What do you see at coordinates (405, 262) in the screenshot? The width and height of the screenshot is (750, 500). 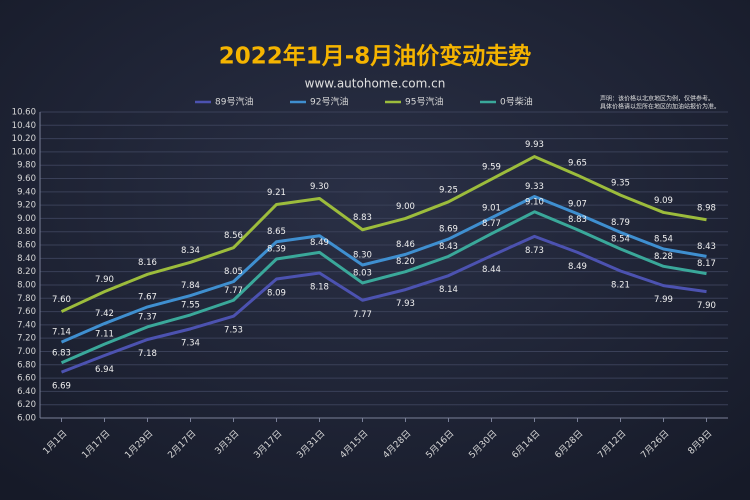 I see `data-label: 8.20` at bounding box center [405, 262].